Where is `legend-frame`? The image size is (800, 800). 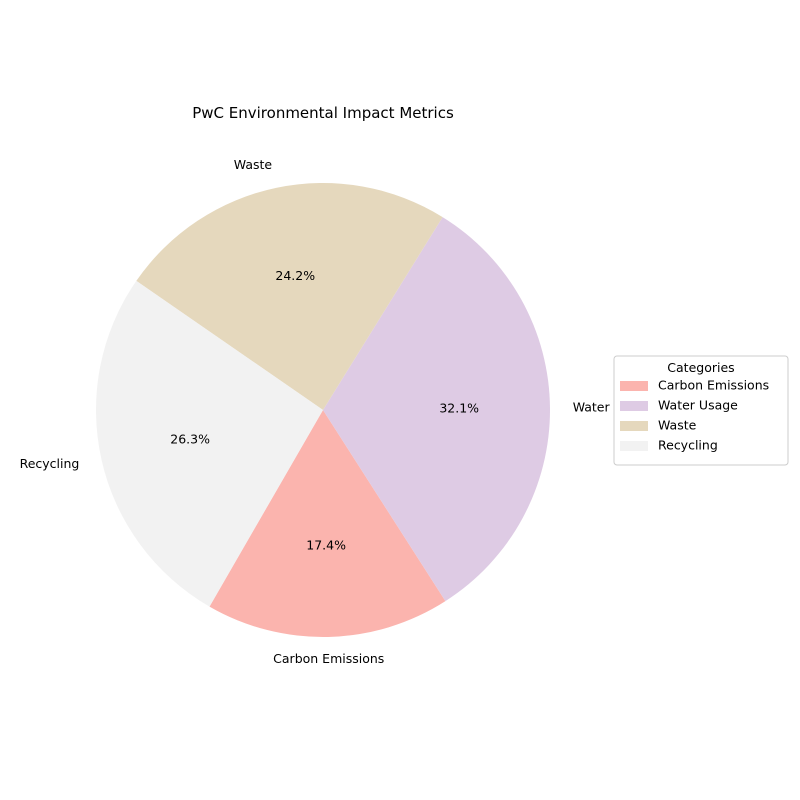
legend-frame is located at coordinates (701, 410).